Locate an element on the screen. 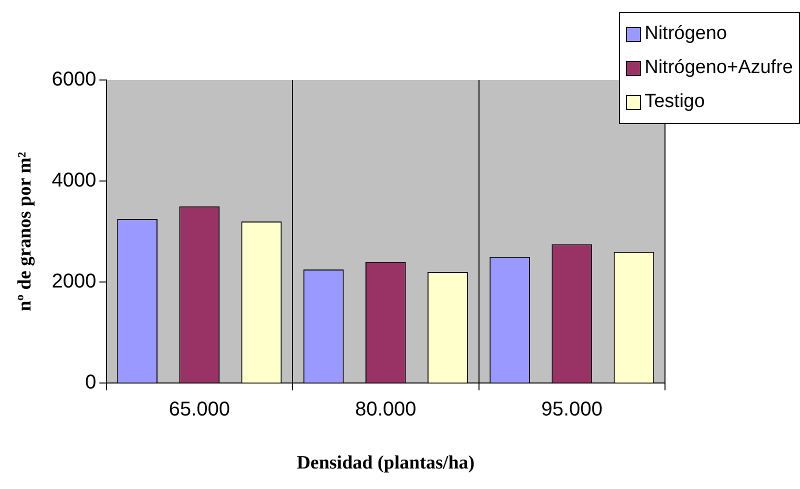 This screenshot has height=489, width=800. y-tick-label: 4000 is located at coordinates (74, 181).